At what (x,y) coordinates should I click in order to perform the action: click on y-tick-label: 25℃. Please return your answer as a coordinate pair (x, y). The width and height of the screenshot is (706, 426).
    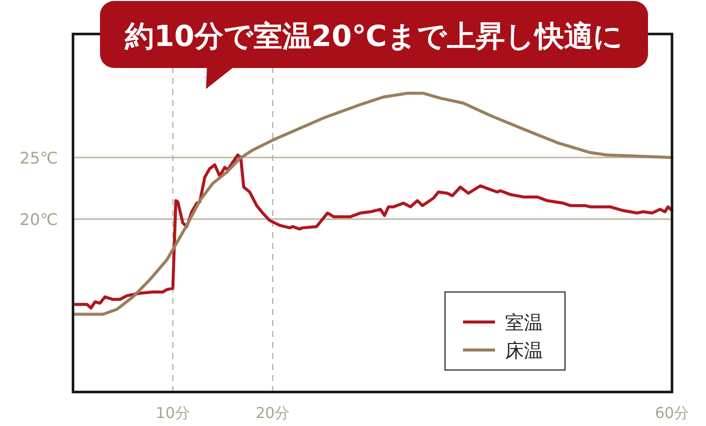
    Looking at the image, I should click on (39, 158).